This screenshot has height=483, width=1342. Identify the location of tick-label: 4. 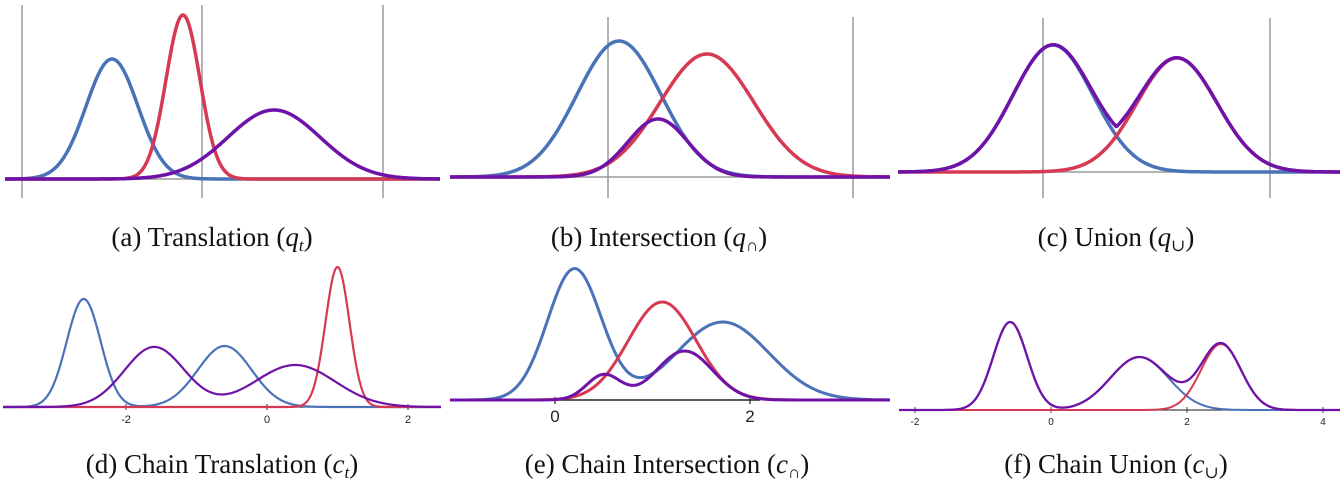
(1323, 422).